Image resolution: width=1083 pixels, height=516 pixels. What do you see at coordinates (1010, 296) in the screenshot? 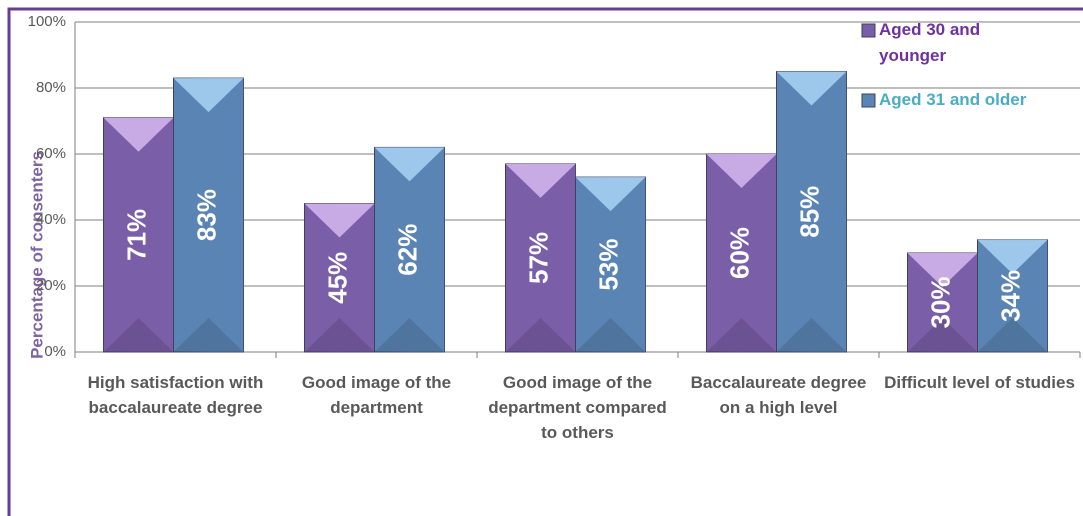
I see `data-label: 34%` at bounding box center [1010, 296].